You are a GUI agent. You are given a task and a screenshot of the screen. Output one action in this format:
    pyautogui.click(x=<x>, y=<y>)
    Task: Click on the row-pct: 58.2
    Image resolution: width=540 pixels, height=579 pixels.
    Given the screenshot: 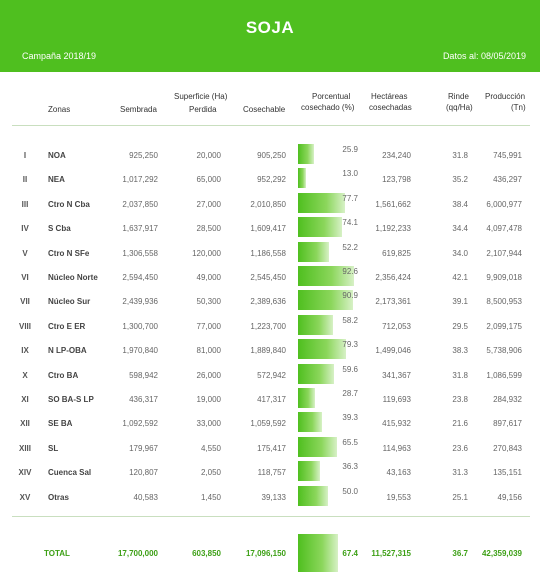 What is the action you would take?
    pyautogui.click(x=350, y=320)
    